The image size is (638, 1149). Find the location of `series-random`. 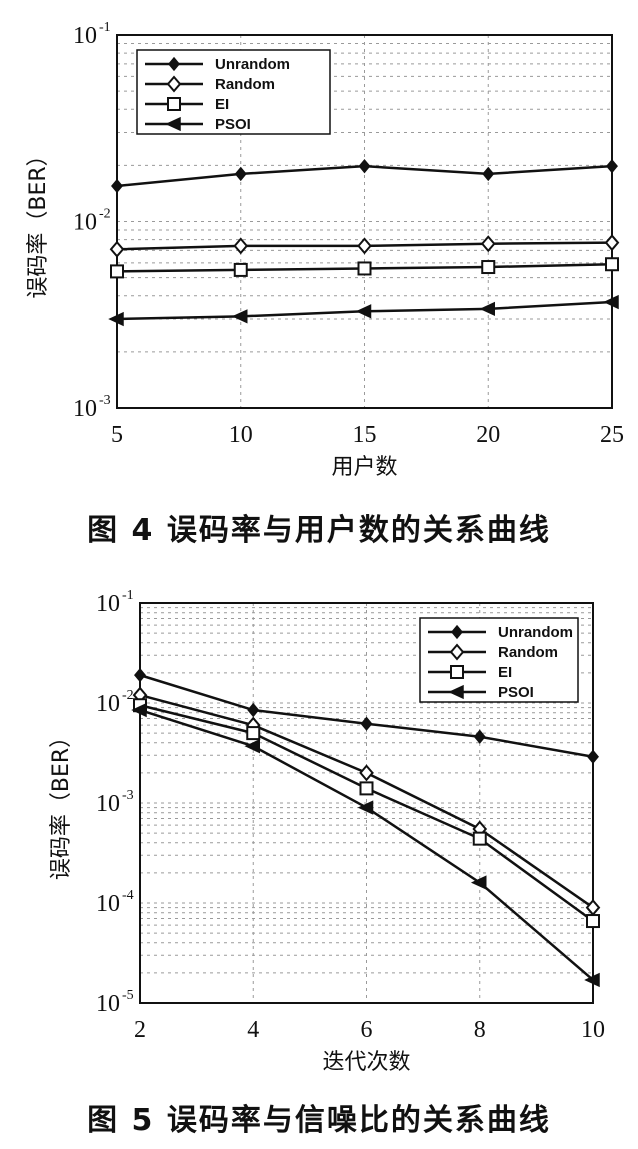

series-random is located at coordinates (364, 246).